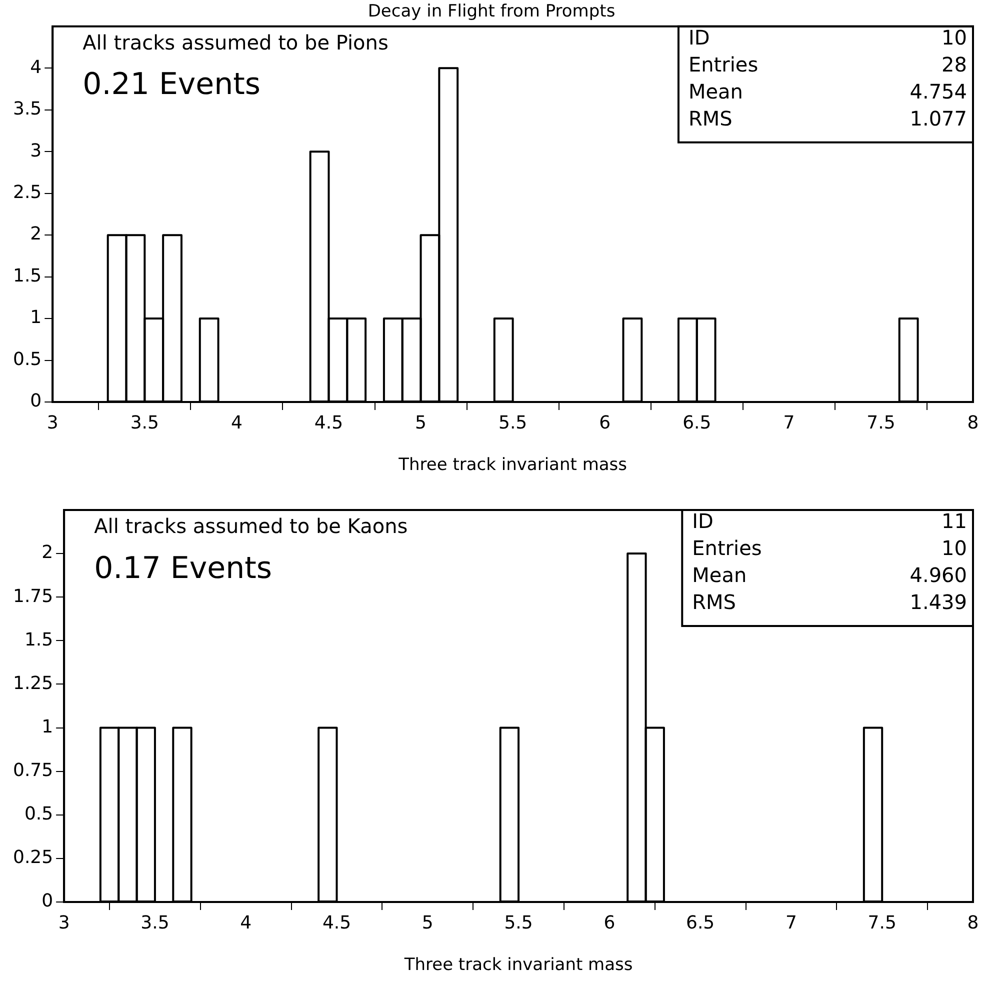  What do you see at coordinates (954, 64) in the screenshot?
I see `annotation: 28` at bounding box center [954, 64].